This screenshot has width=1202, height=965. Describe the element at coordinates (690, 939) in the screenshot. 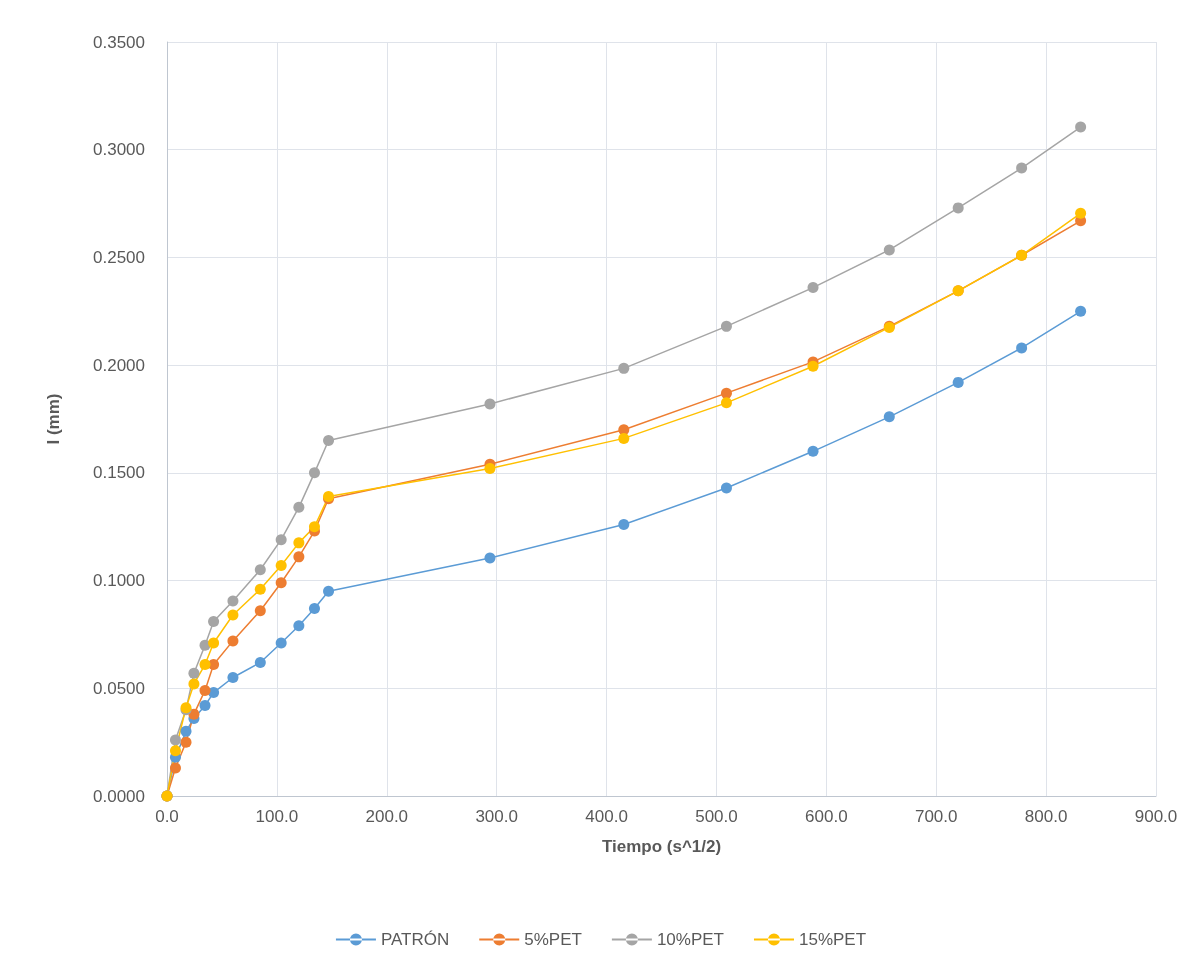

I see `legend-label: 10%PET` at that location.